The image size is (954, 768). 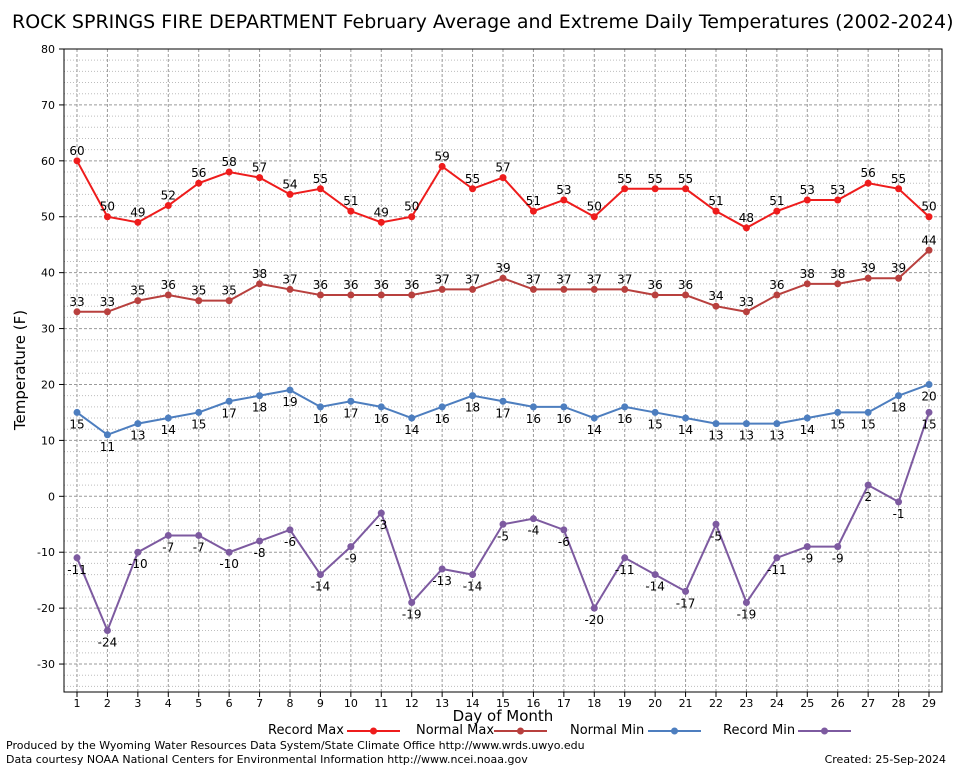 I want to click on data-label: -24, so click(x=108, y=642).